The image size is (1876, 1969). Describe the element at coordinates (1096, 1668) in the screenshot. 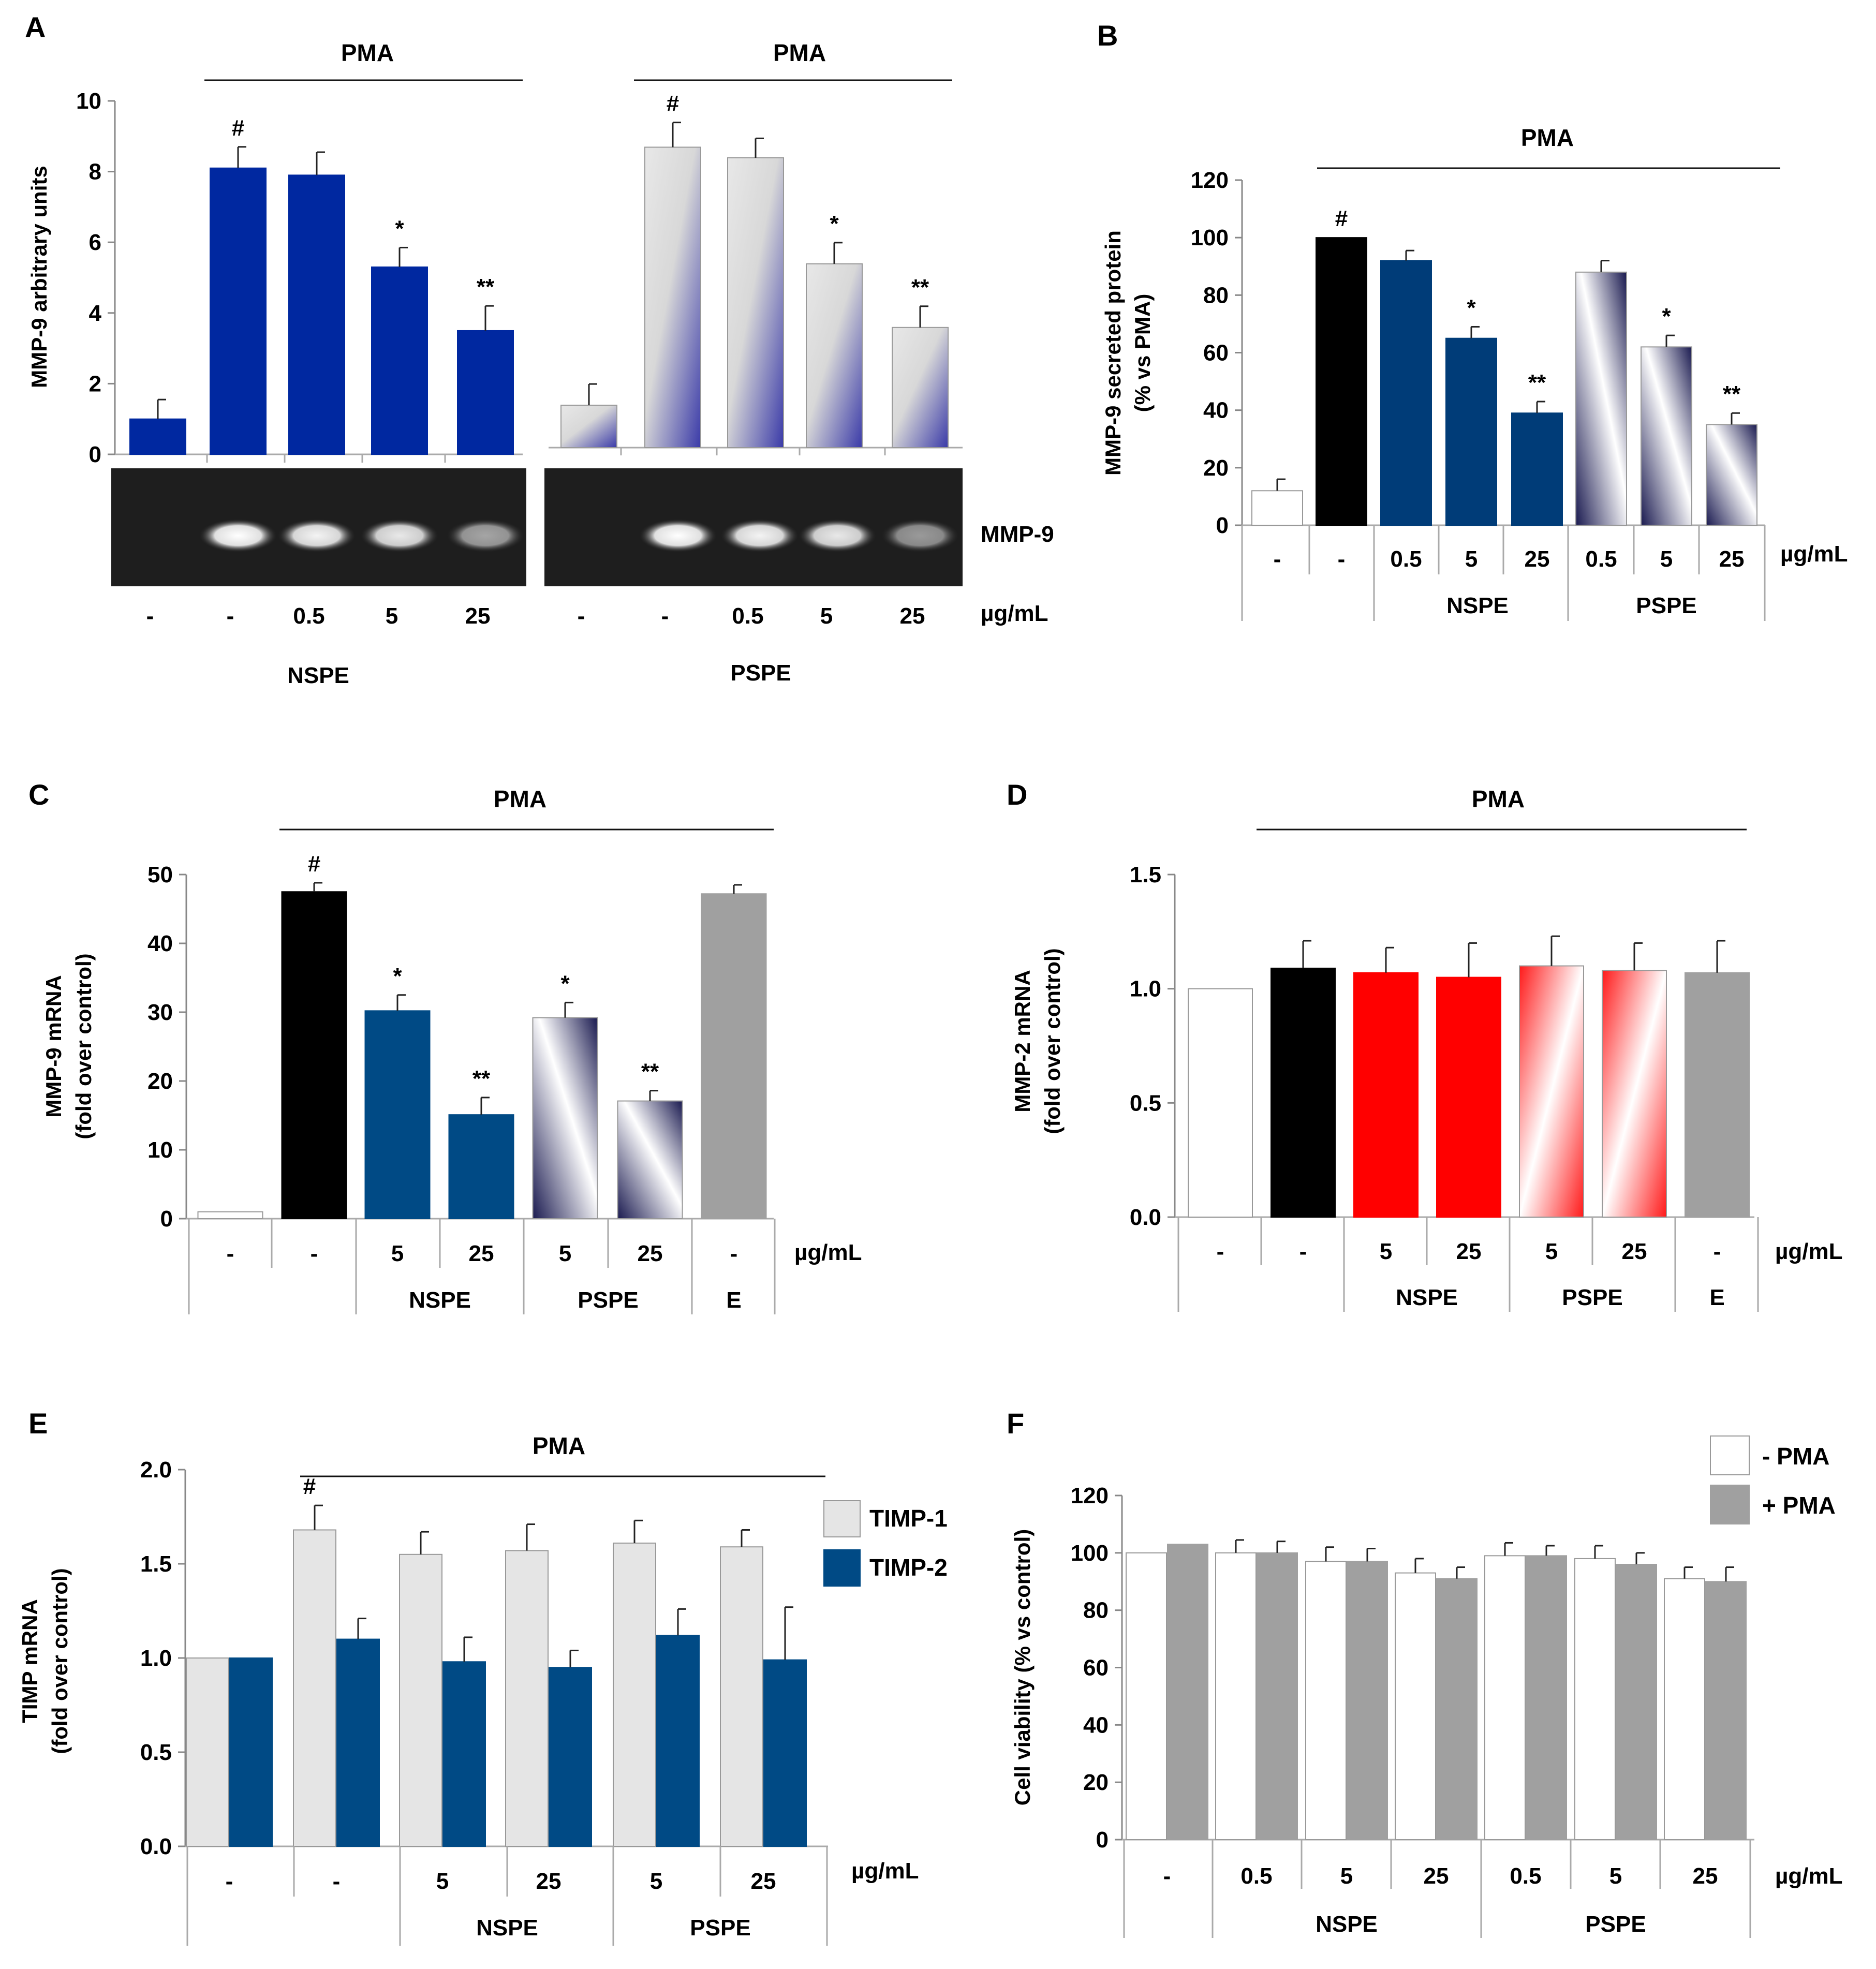

I see `panel-f-y-tick-label: 60` at that location.